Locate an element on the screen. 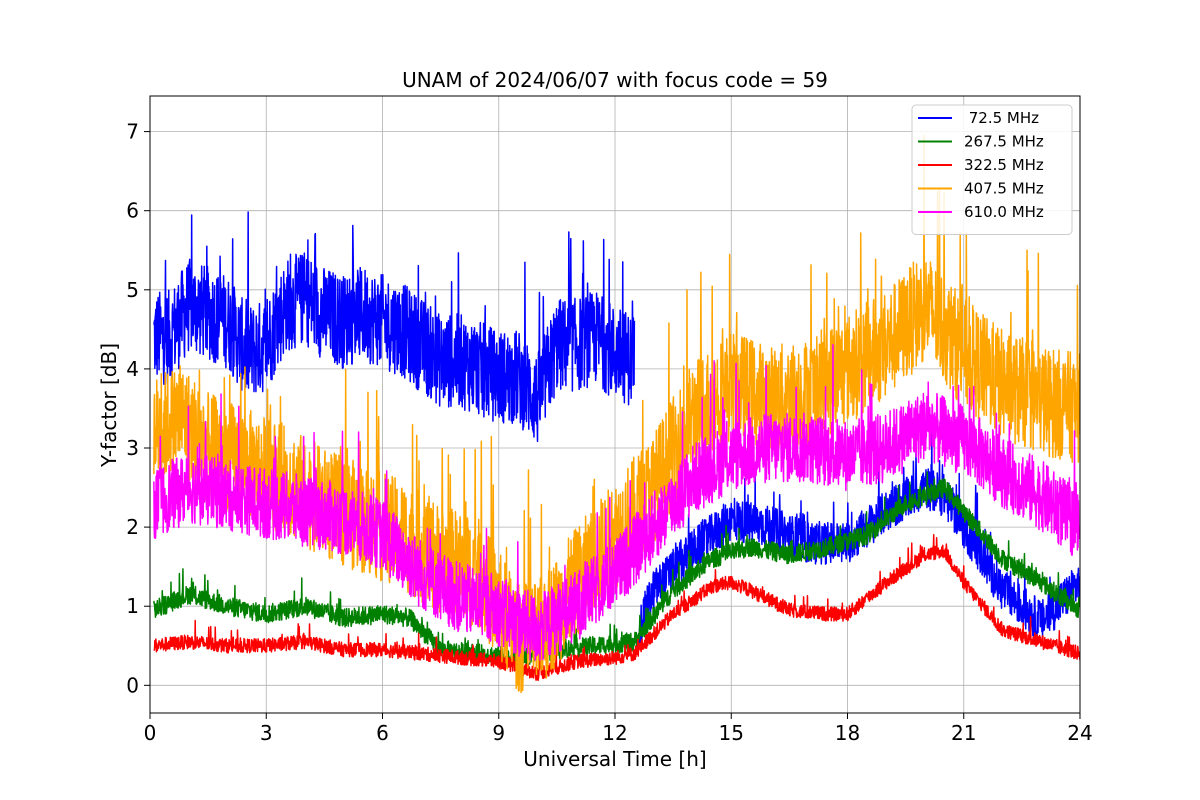 This screenshot has width=1200, height=800. x-tick-label: 21 is located at coordinates (963, 733).